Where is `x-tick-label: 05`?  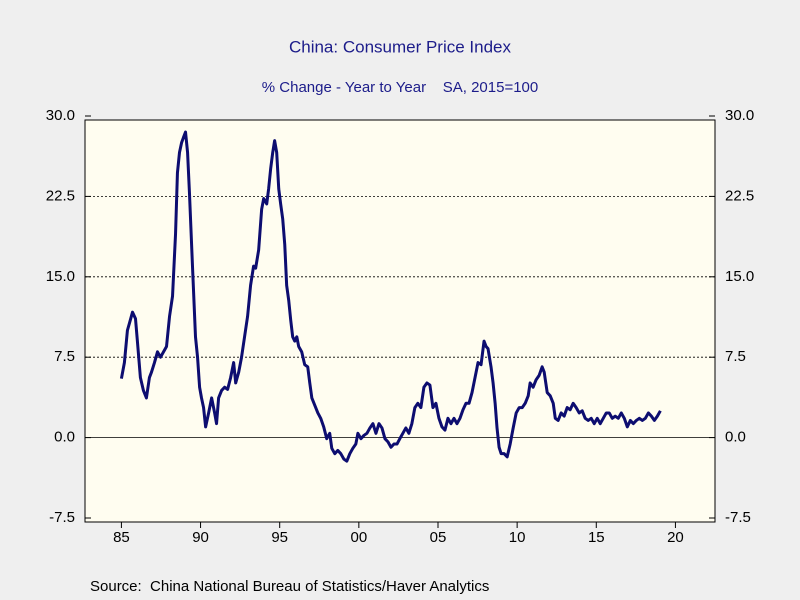
x-tick-label: 05 is located at coordinates (438, 537).